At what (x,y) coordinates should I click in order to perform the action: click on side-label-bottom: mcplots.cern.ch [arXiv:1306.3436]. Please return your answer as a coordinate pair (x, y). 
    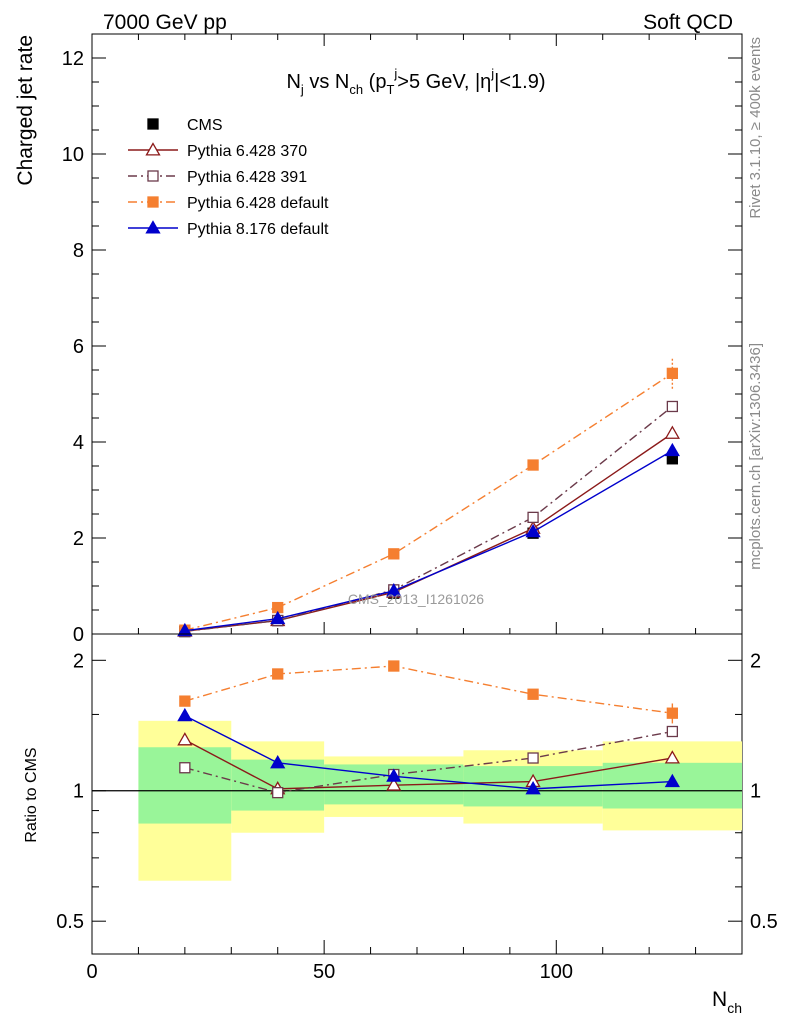
    Looking at the image, I should click on (755, 456).